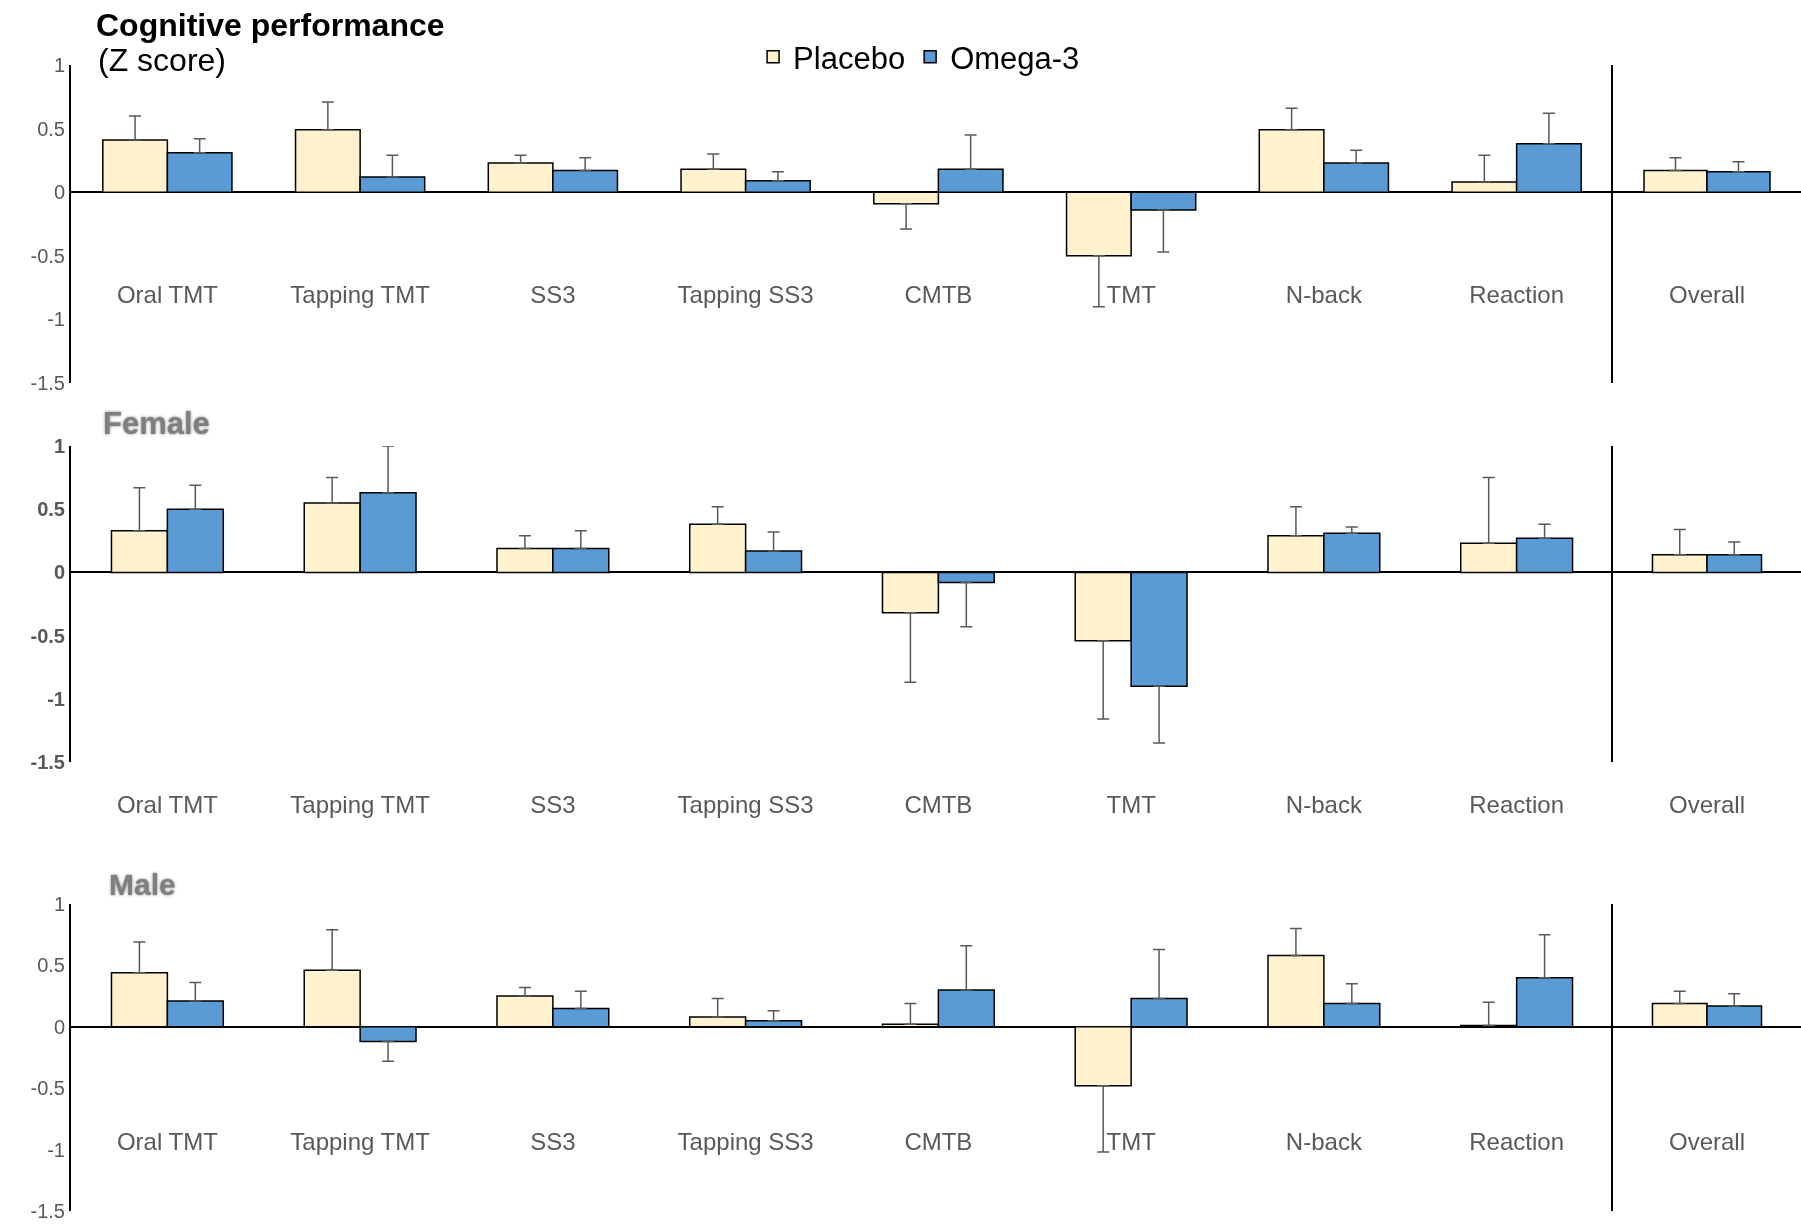 The width and height of the screenshot is (1801, 1229). What do you see at coordinates (1015, 58) in the screenshot?
I see `legend-label: Omega-3` at bounding box center [1015, 58].